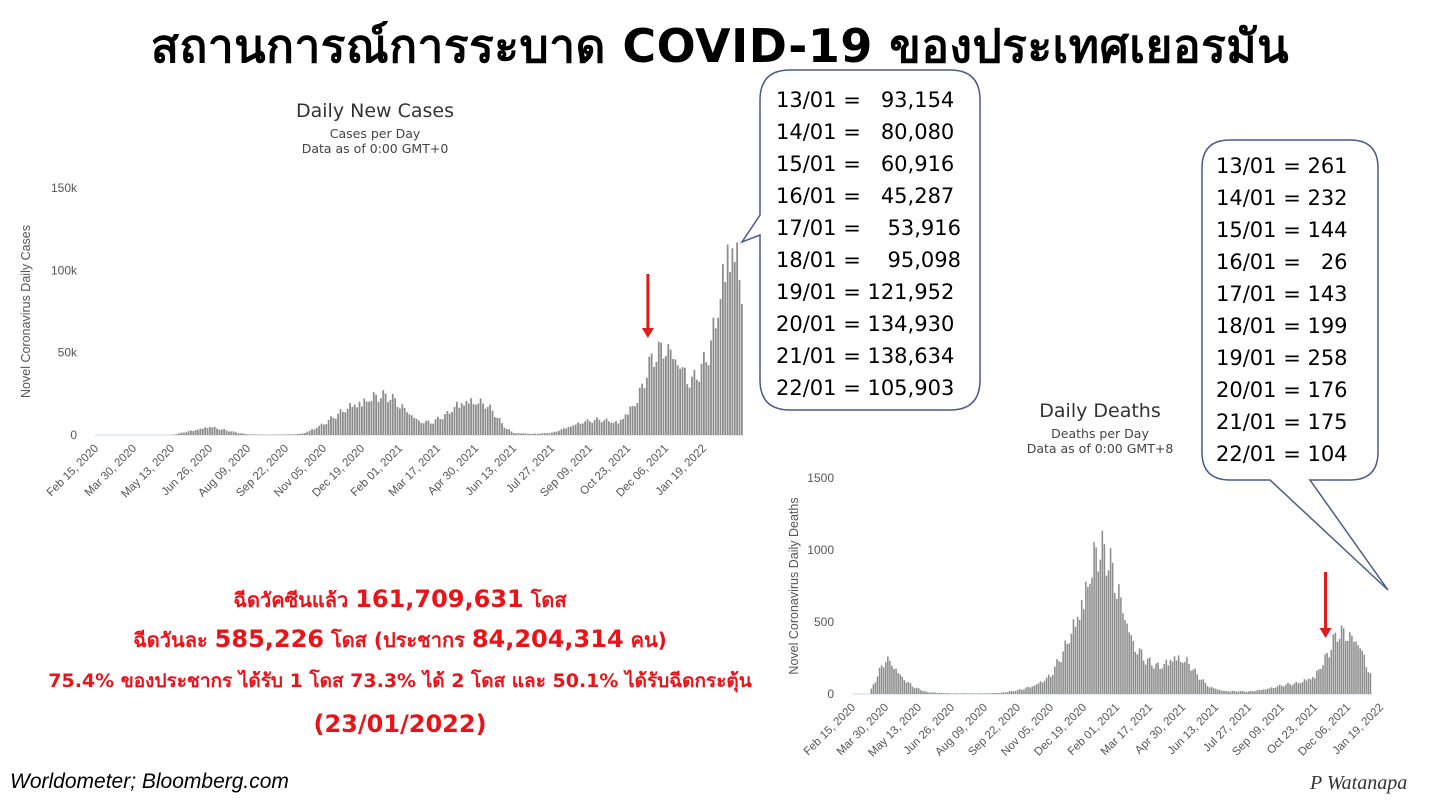 This screenshot has height=804, width=1440. I want to click on deaths-chart-subtitle: Deaths per Day, so click(1100, 433).